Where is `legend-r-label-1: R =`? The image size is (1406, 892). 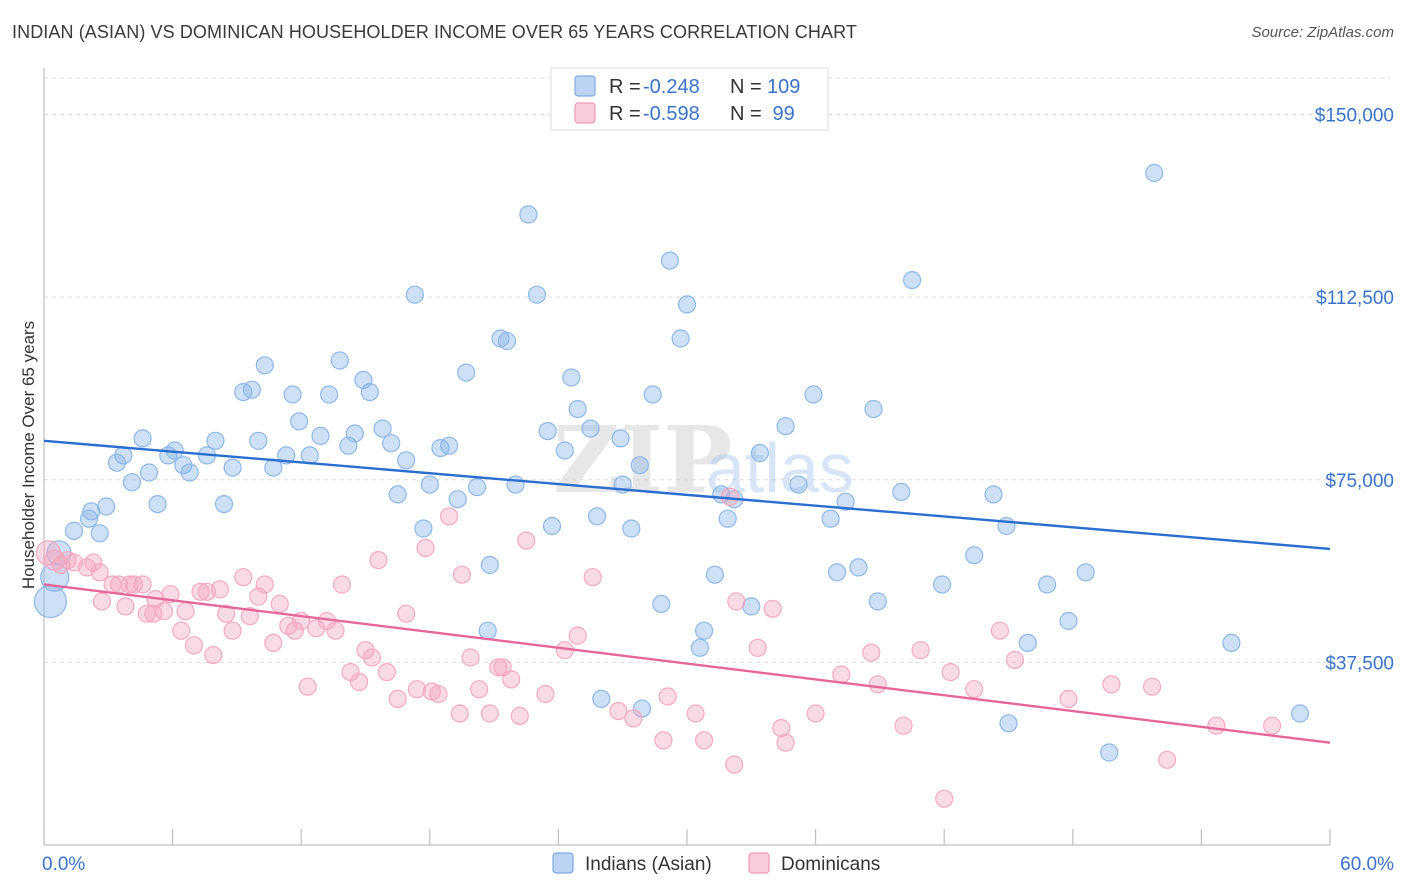 legend-r-label-1: R = is located at coordinates (625, 87).